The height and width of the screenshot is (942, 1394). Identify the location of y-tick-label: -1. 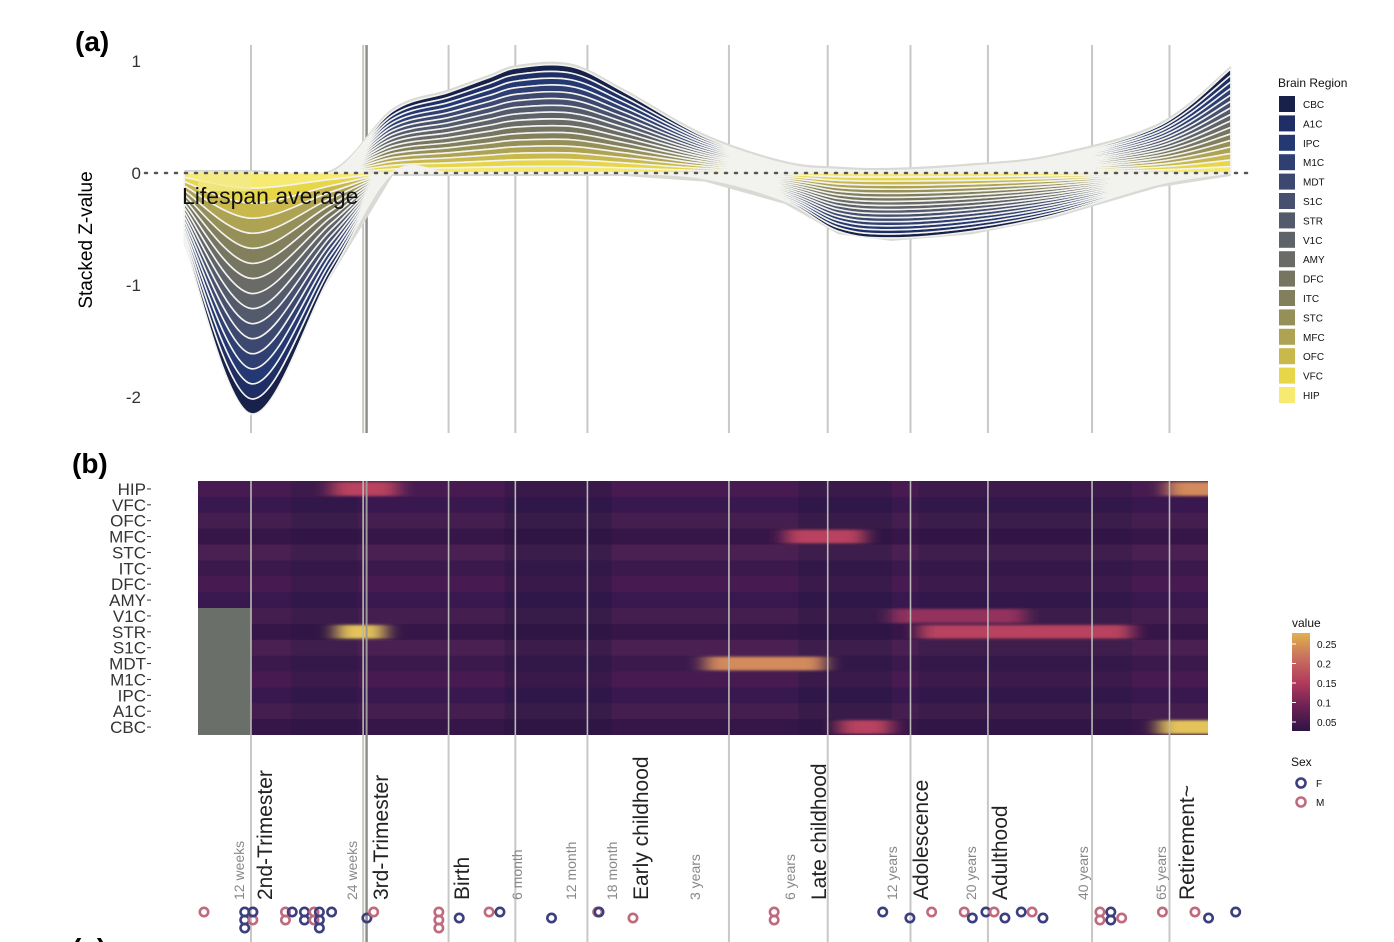
(133, 285).